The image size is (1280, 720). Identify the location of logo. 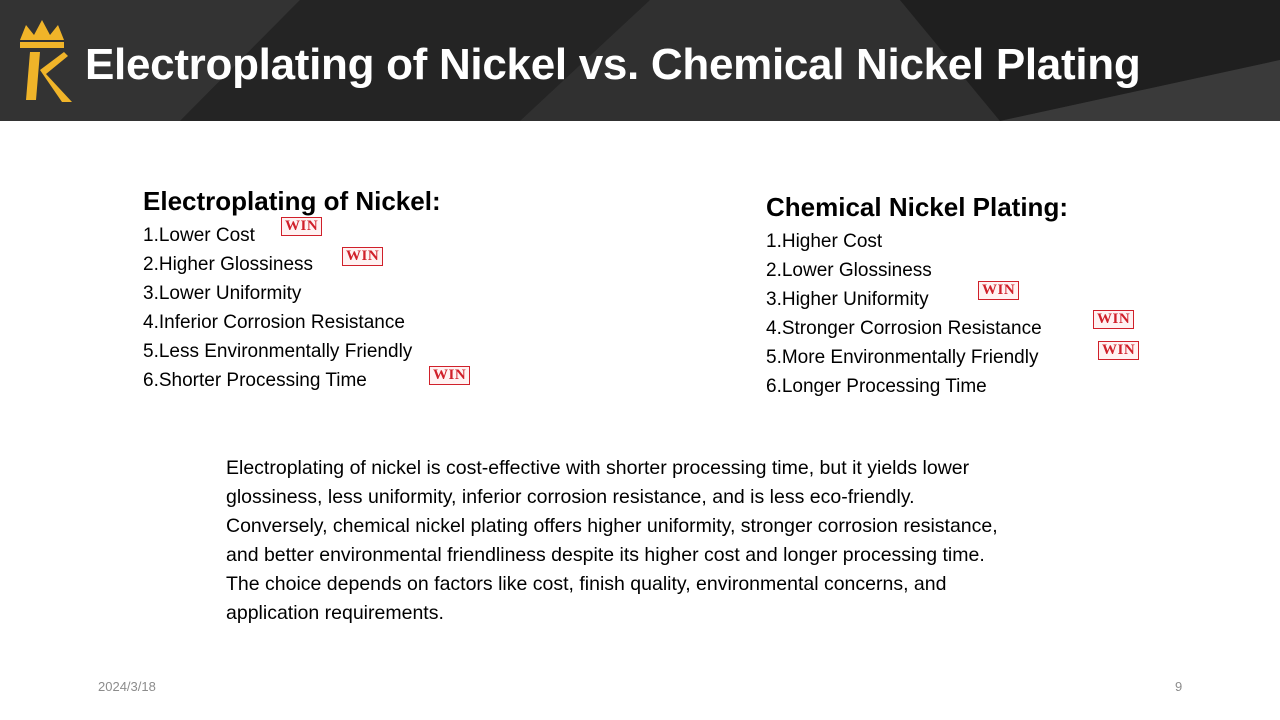
(46, 61).